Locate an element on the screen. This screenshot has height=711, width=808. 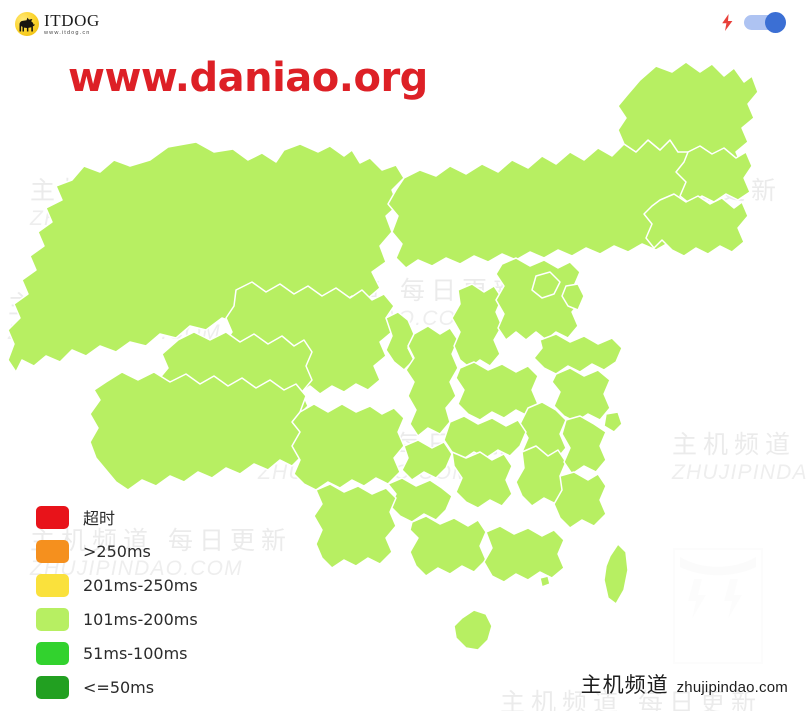
province-tibet is located at coordinates (199, 431).